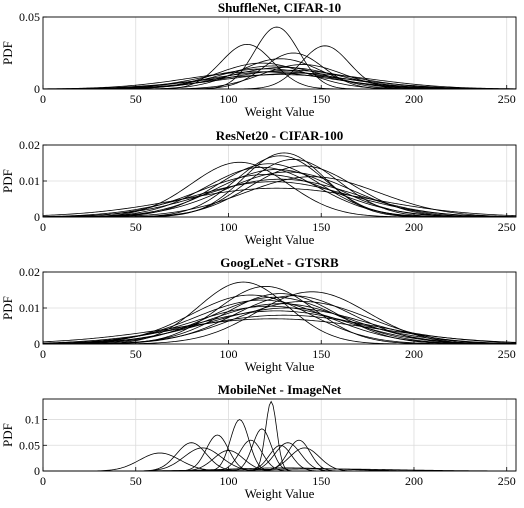 The image size is (524, 508). Describe the element at coordinates (280, 135) in the screenshot. I see `subplot-title: ResNet20 - CIFAR-100` at that location.